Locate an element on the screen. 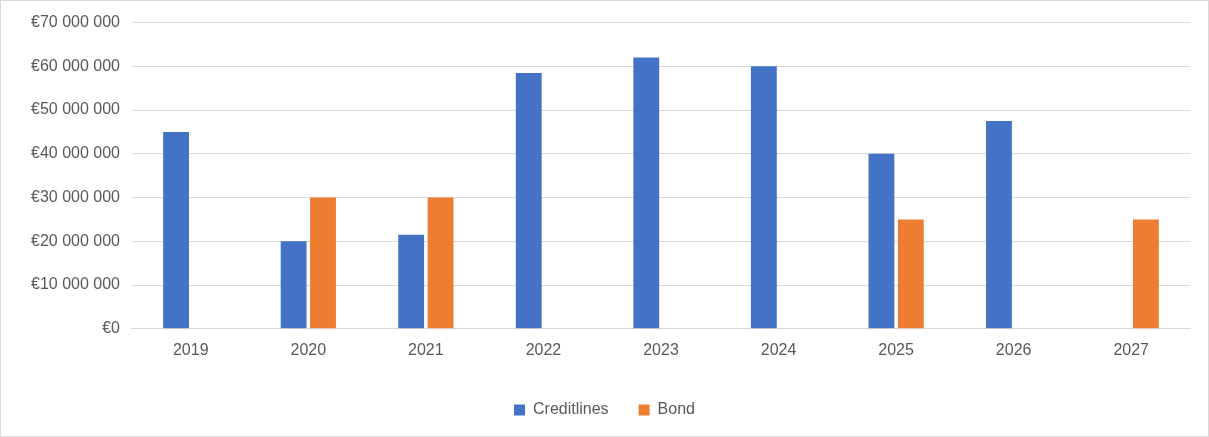 The image size is (1209, 437). x-tick-label: 2019 is located at coordinates (190, 349).